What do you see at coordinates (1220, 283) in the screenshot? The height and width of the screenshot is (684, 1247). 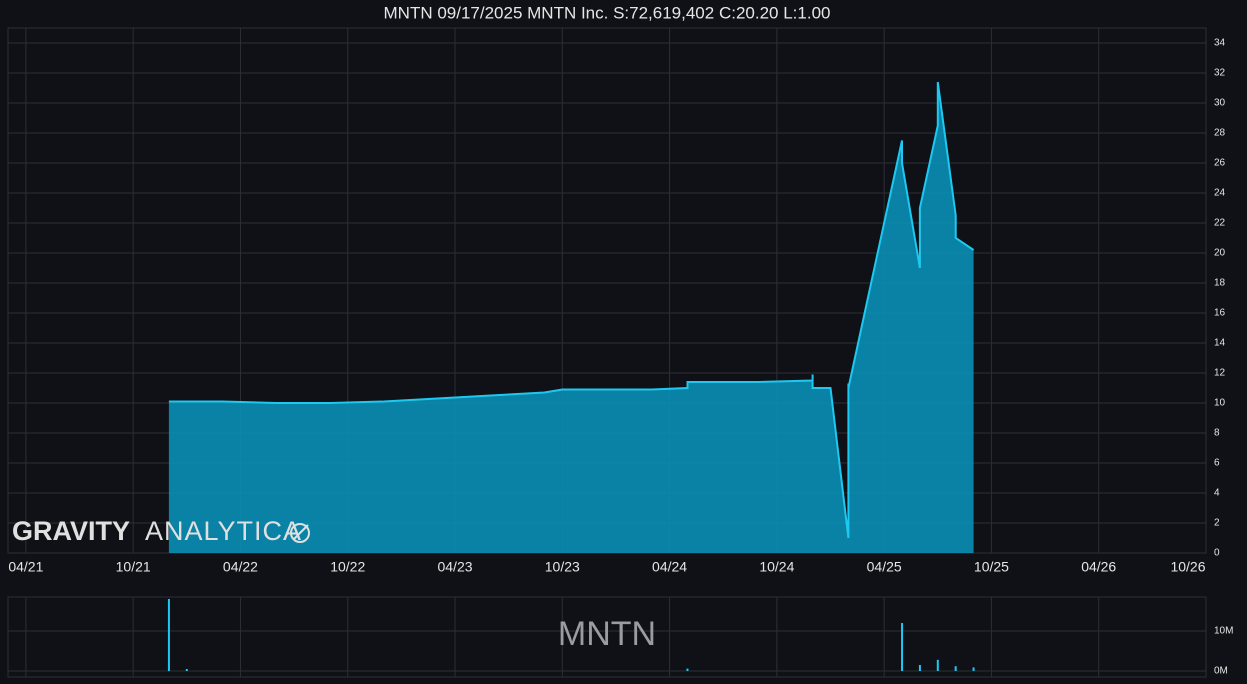 I see `y-tick-label: 18` at bounding box center [1220, 283].